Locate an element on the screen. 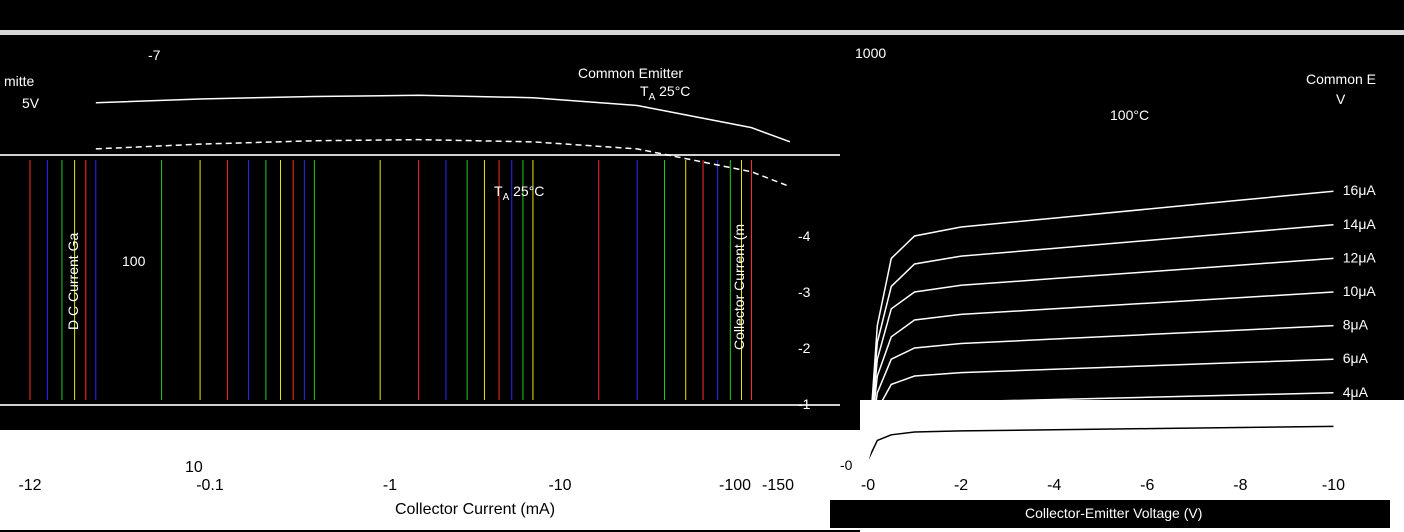 The height and width of the screenshot is (532, 1404). left-legend-common-emitter: Common Emitter is located at coordinates (630, 73).